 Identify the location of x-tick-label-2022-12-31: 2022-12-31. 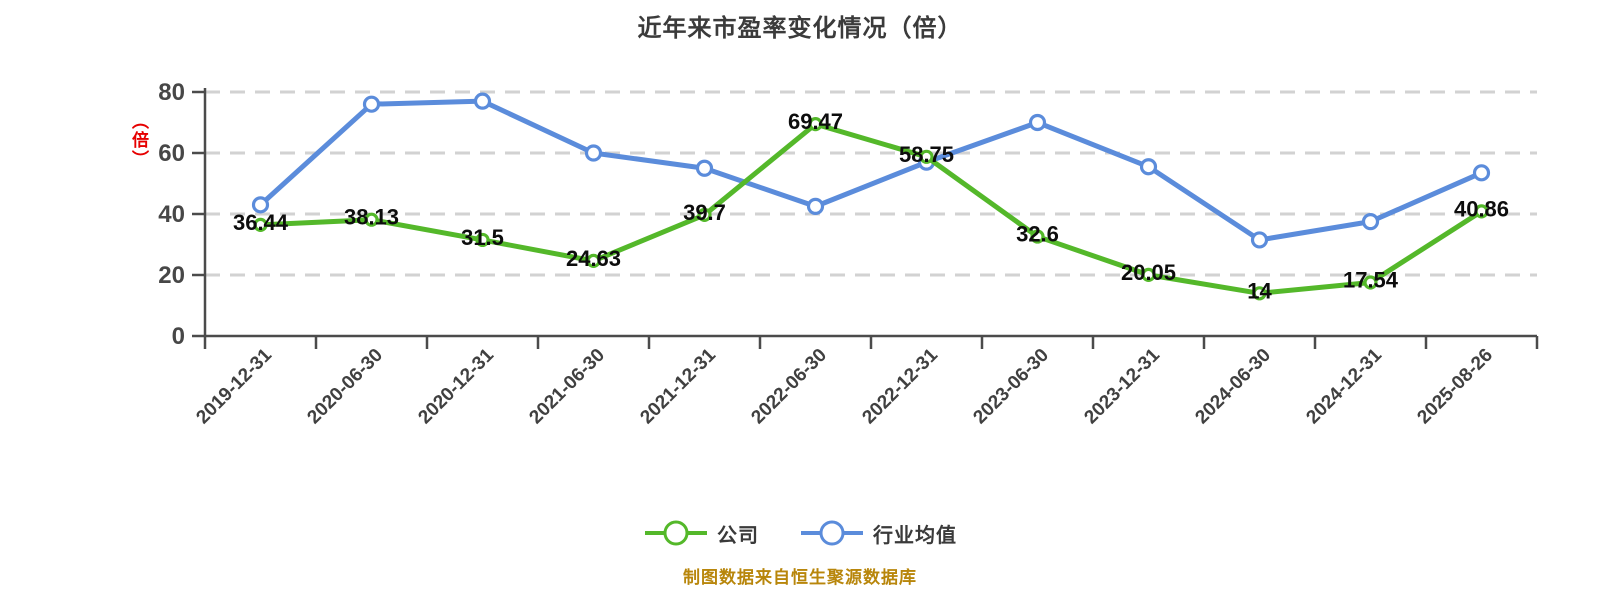
(900, 386).